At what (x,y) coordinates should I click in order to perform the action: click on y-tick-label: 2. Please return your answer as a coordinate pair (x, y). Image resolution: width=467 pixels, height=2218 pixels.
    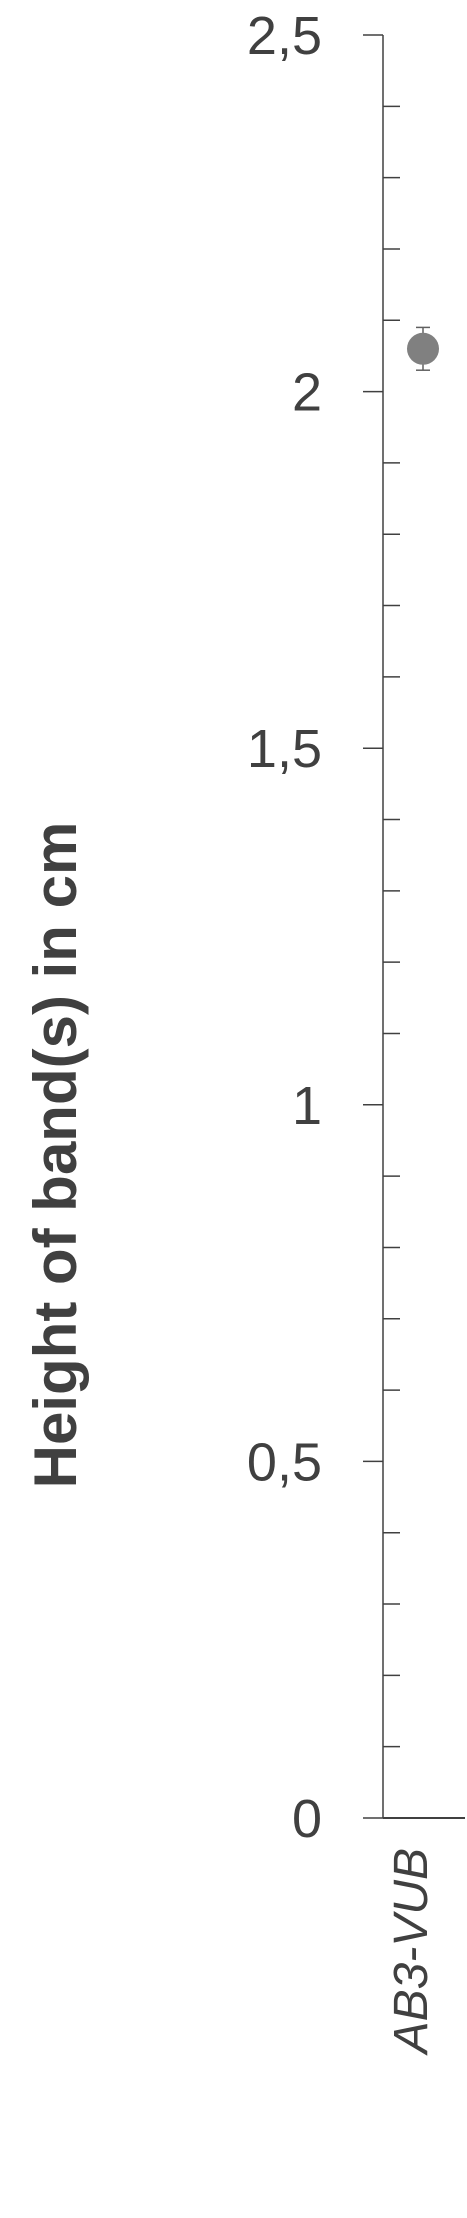
    Looking at the image, I should click on (307, 393).